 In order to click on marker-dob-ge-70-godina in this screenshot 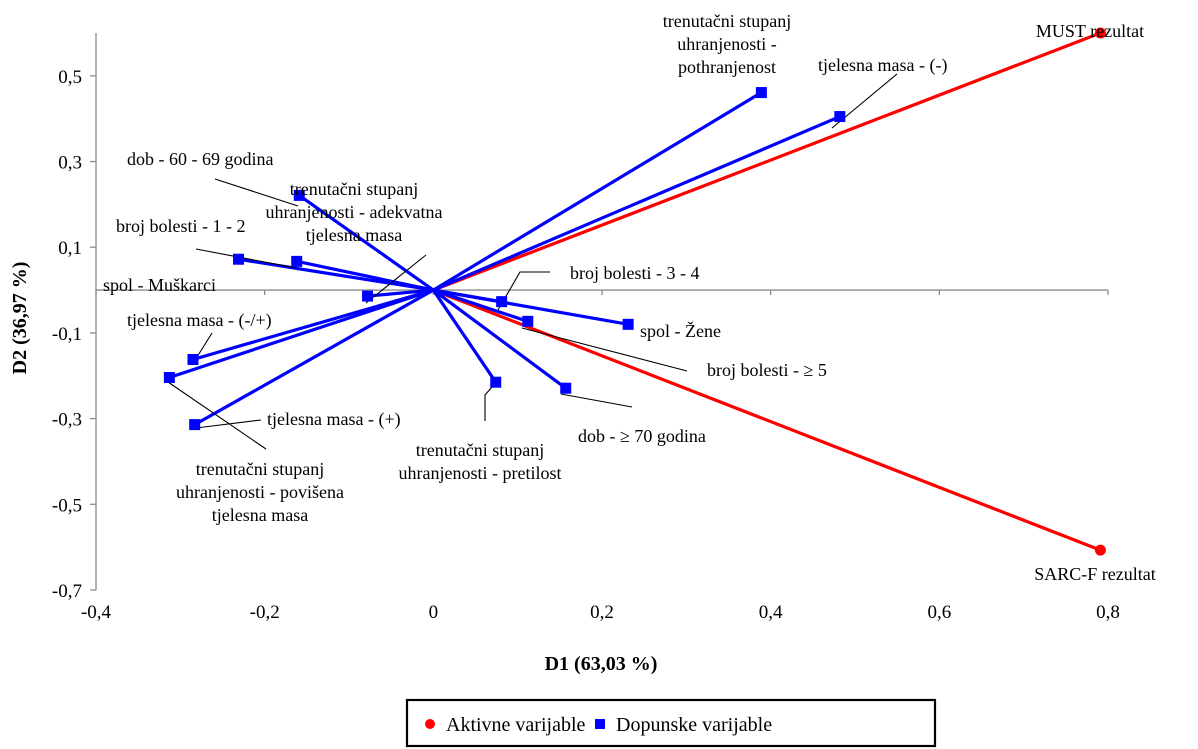, I will do `click(566, 388)`.